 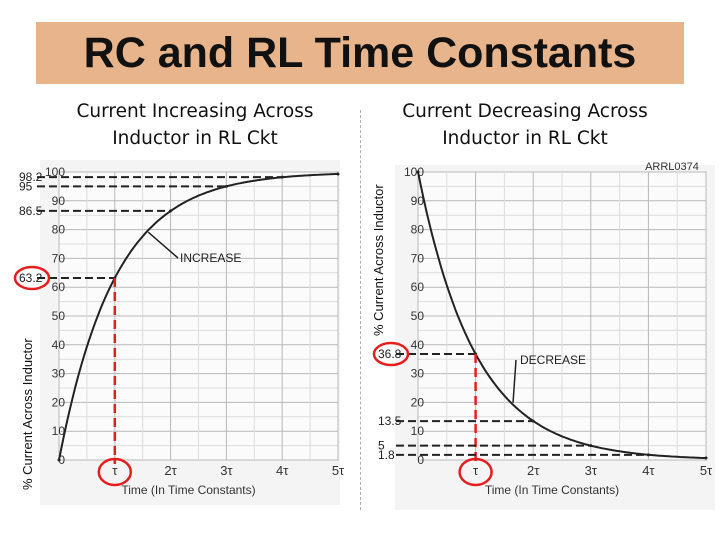 I want to click on right-x-tick-label: 2τ, so click(x=533, y=470).